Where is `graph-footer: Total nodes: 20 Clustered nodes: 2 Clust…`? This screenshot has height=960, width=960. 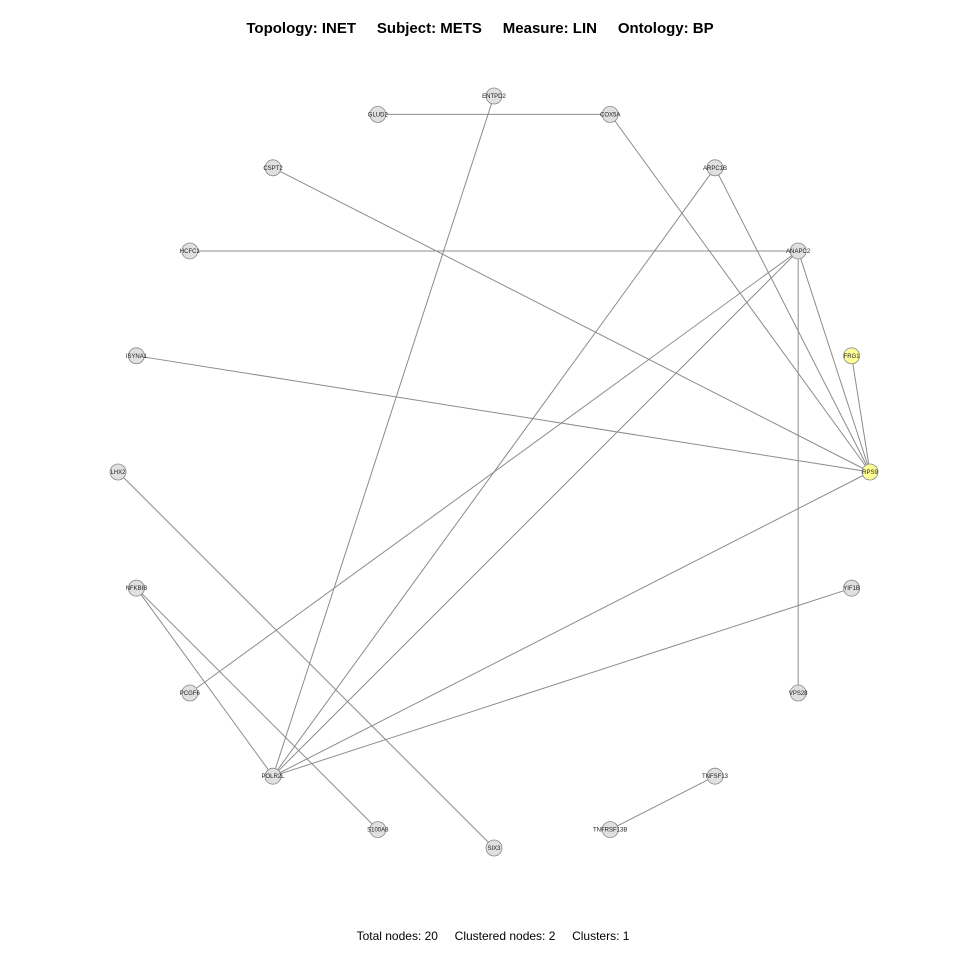 graph-footer: Total nodes: 20 Clustered nodes: 2 Clust… is located at coordinates (480, 936).